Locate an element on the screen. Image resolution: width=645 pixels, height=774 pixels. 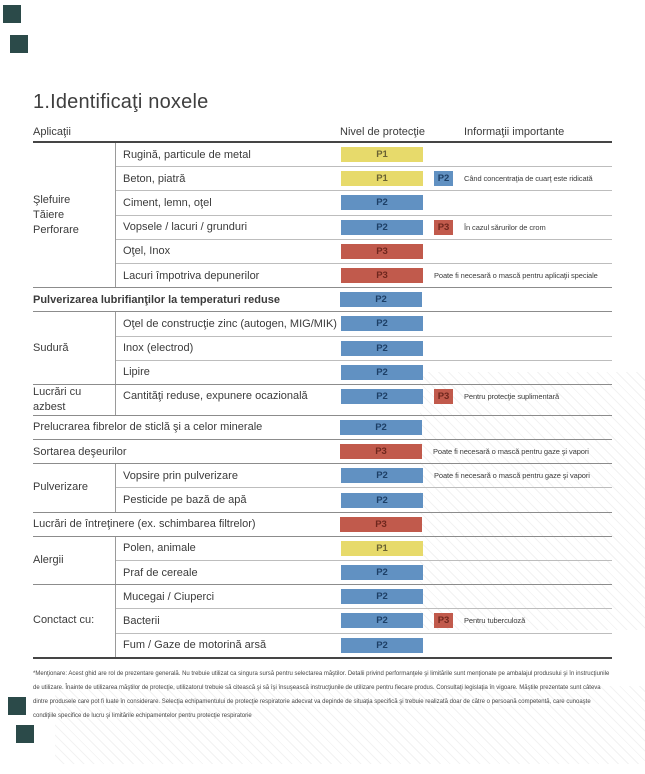
row-label: Sortarea deşeurilor is located at coordinates (80, 451).